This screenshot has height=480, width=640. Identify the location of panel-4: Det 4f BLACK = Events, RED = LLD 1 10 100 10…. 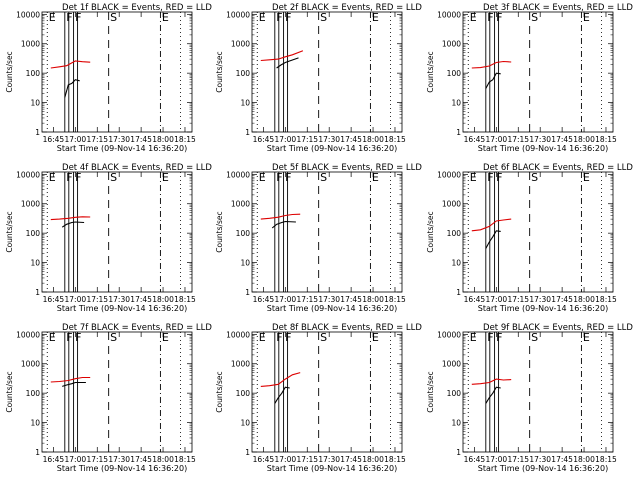
(108, 238).